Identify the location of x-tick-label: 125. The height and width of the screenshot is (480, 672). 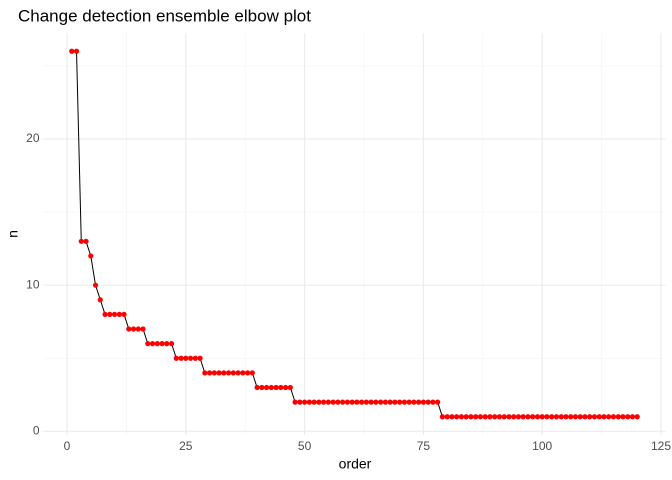
(661, 446).